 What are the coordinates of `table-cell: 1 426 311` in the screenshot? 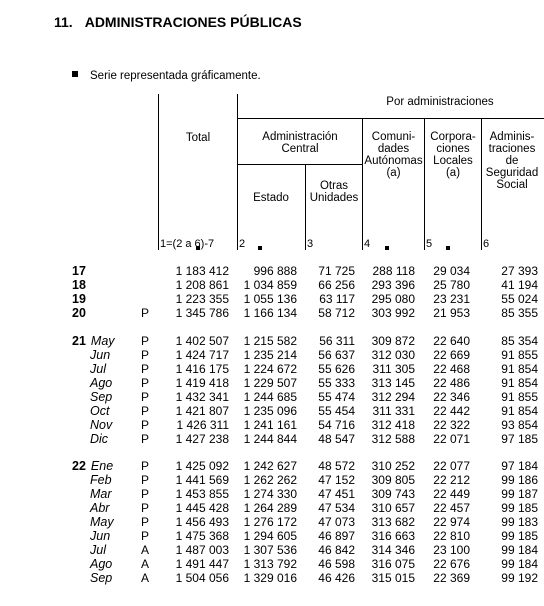 It's located at (203, 425).